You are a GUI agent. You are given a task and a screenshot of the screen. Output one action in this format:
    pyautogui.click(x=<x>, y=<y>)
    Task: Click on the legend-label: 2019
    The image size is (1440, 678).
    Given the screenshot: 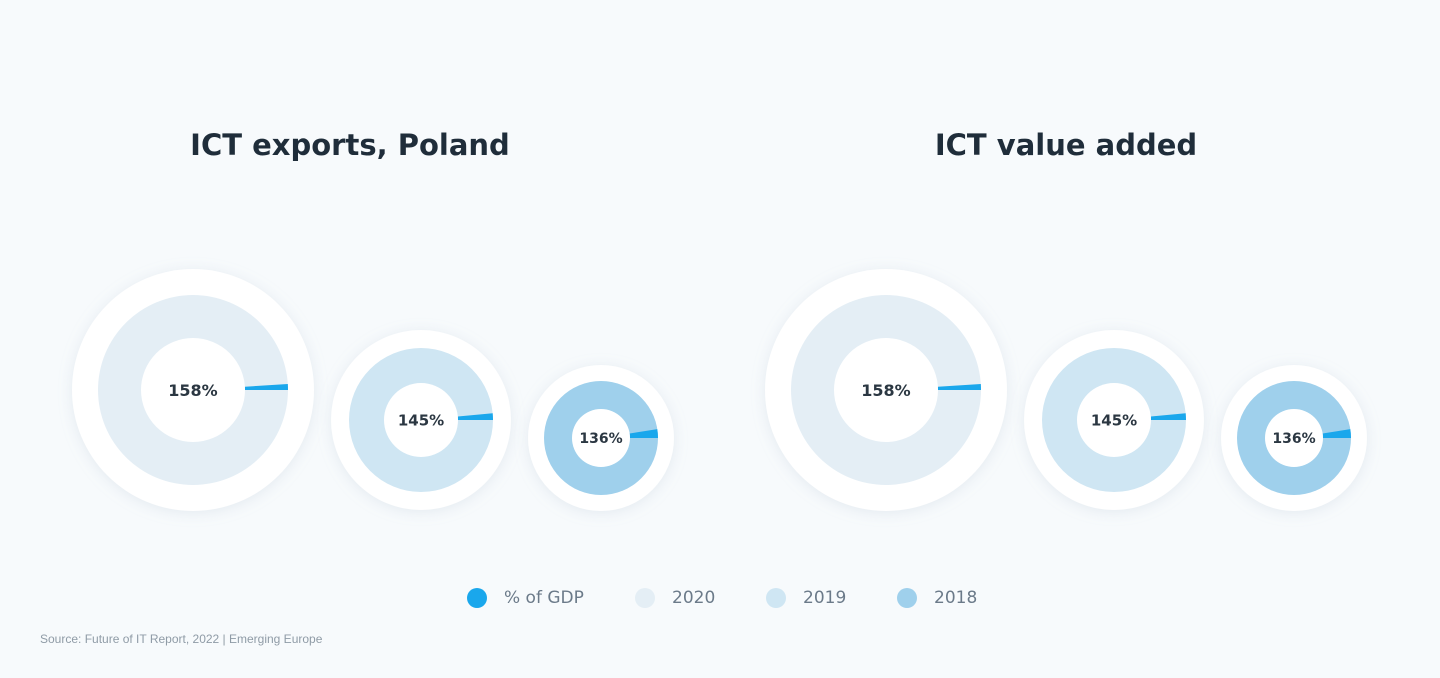 What is the action you would take?
    pyautogui.click(x=825, y=598)
    